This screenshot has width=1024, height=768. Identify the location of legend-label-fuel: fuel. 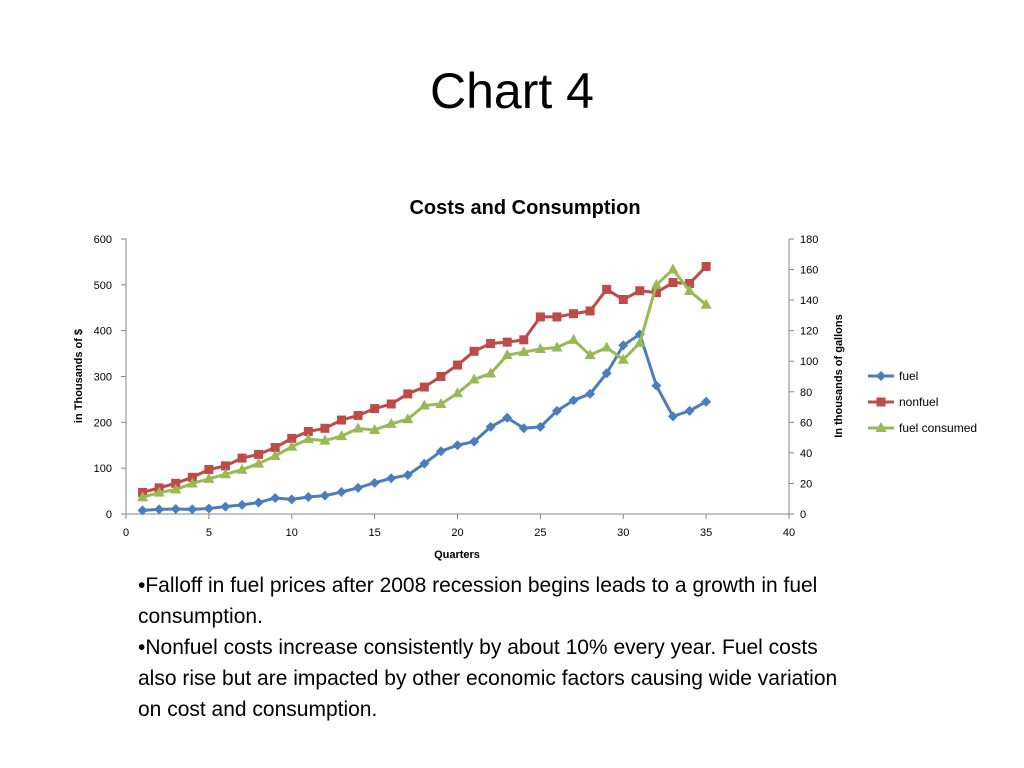
(908, 376).